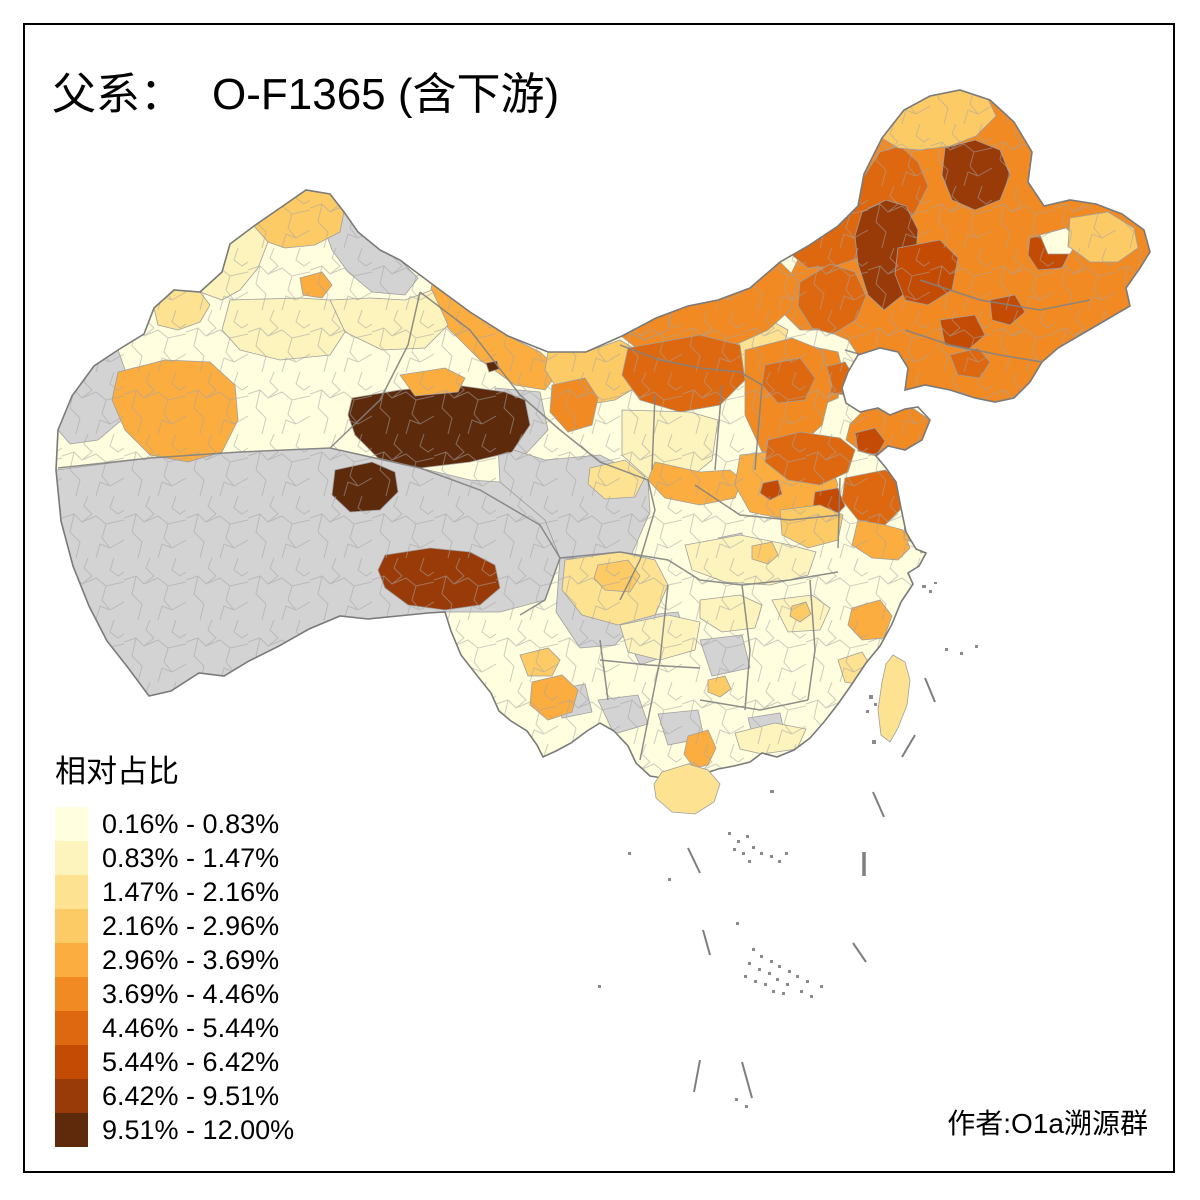 This screenshot has width=1200, height=1200. I want to click on legend-row: 0.83% - 1.47%, so click(174, 858).